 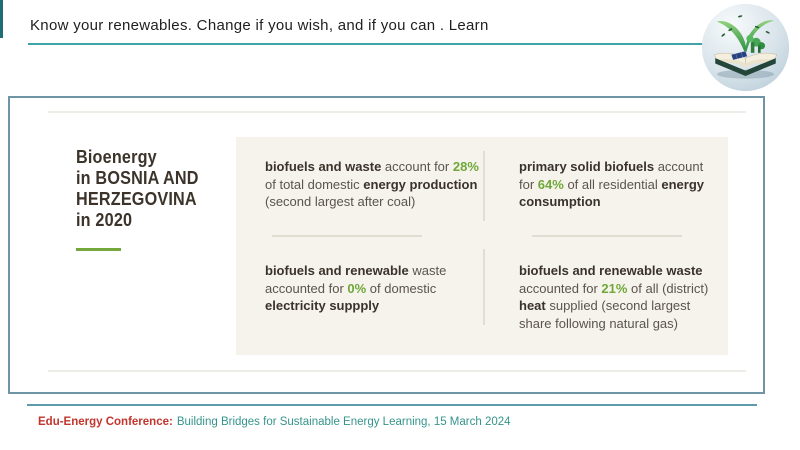 What do you see at coordinates (484, 186) in the screenshot?
I see `divider-vertical-top` at bounding box center [484, 186].